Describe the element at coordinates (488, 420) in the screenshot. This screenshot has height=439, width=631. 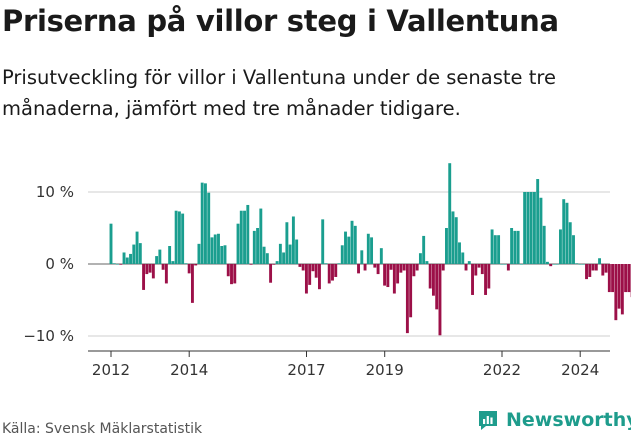
I see `newsworthy-logo-icon` at that location.